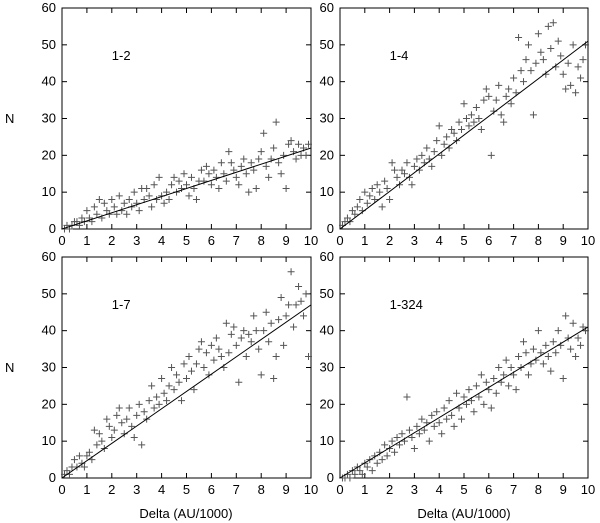 The width and height of the screenshot is (600, 523). What do you see at coordinates (186, 489) in the screenshot?
I see `x-tick-label: 5` at bounding box center [186, 489].